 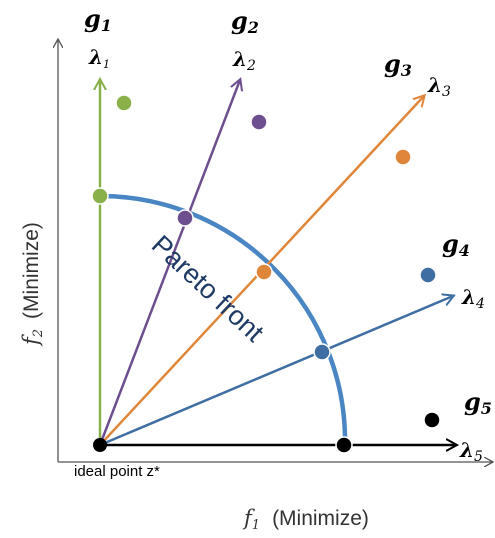 I want to click on ideal-point-marker, so click(x=100, y=445).